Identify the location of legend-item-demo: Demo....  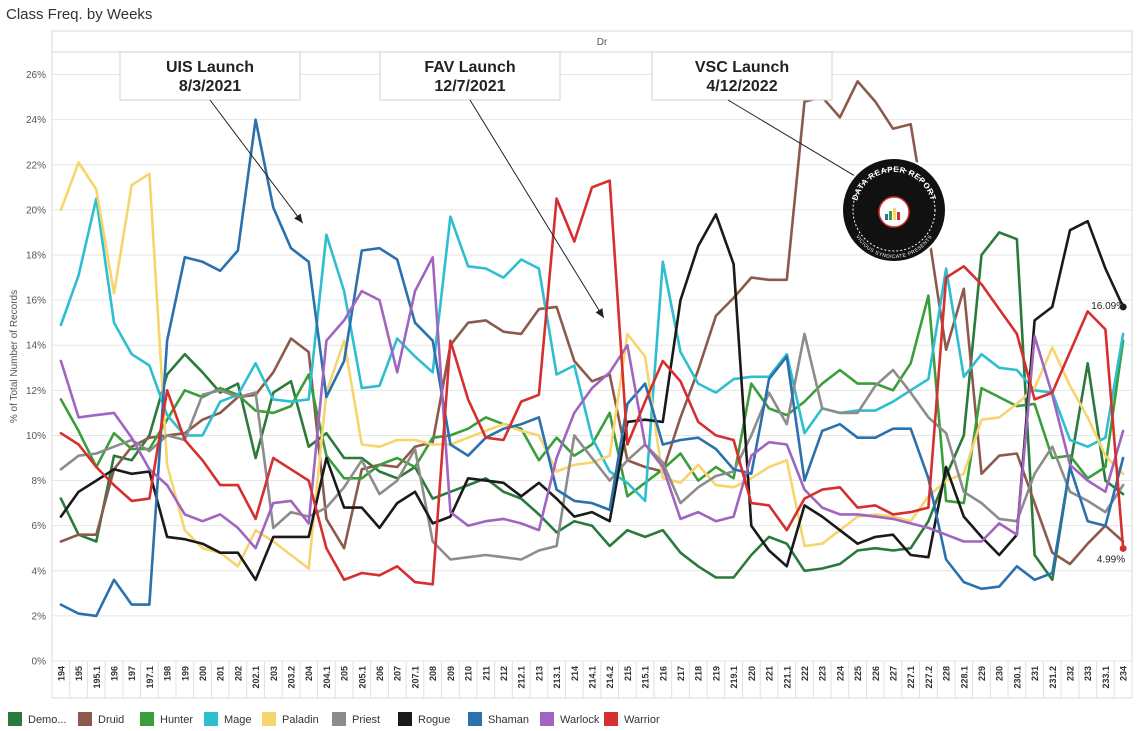
(37, 719).